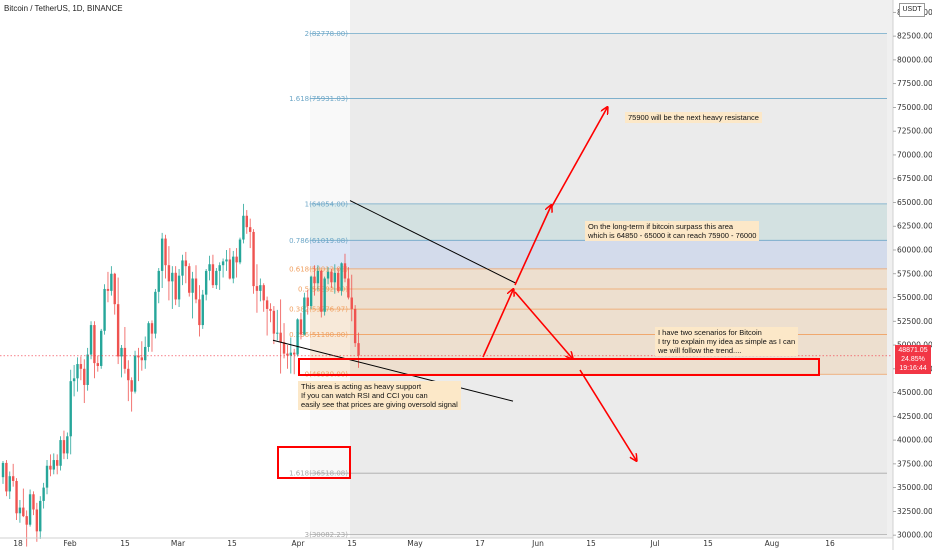 This screenshot has width=932, height=550. I want to click on price-axis-panel, so click(912, 275).